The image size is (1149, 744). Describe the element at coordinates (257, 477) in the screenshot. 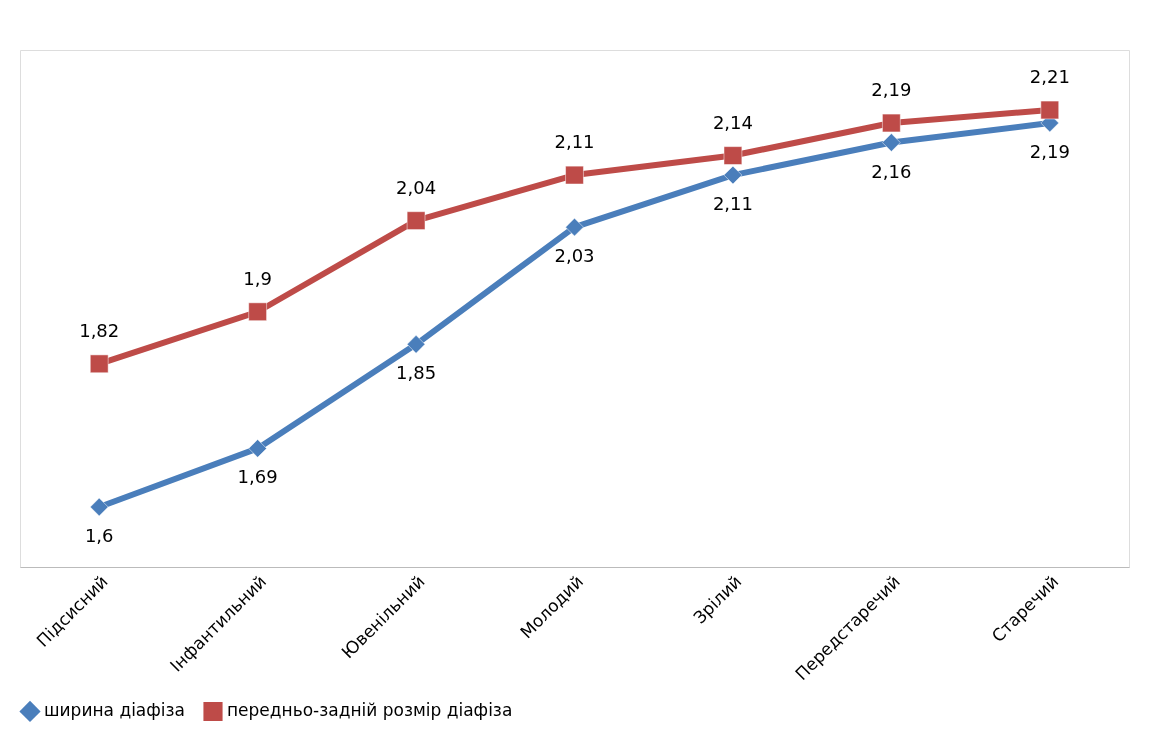

I see `data-label: 1,69` at that location.